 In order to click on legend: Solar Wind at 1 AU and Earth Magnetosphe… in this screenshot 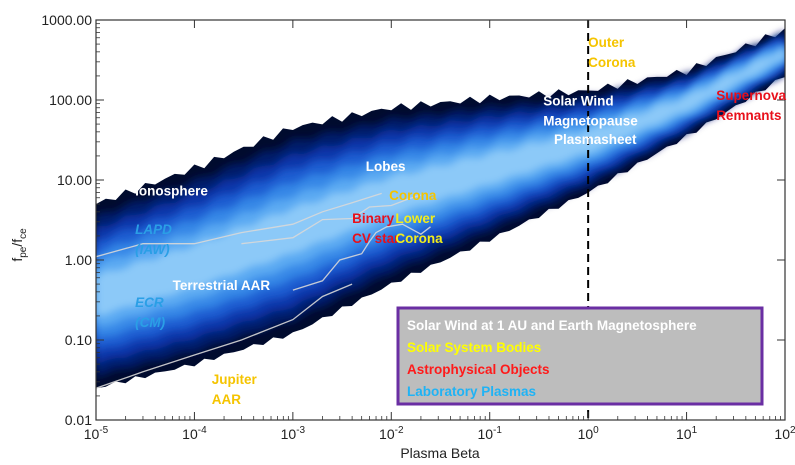, I will do `click(580, 356)`.